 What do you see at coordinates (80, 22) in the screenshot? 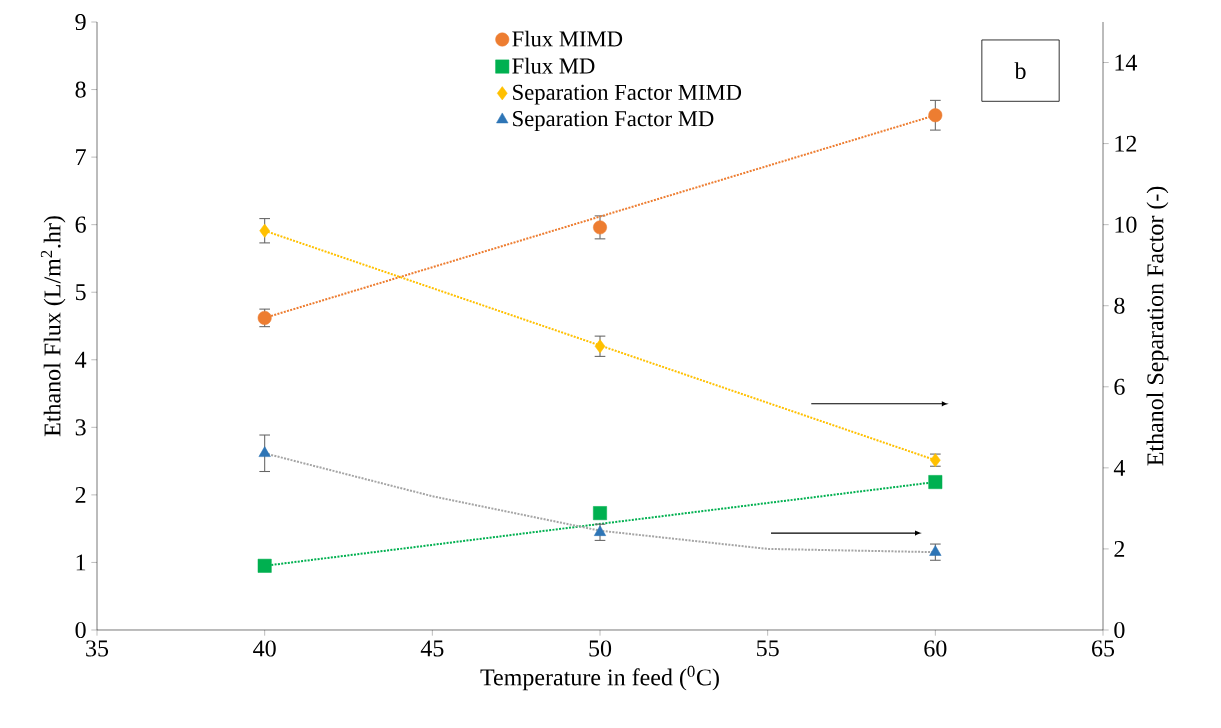
I see `y-tick-label: 9` at bounding box center [80, 22].